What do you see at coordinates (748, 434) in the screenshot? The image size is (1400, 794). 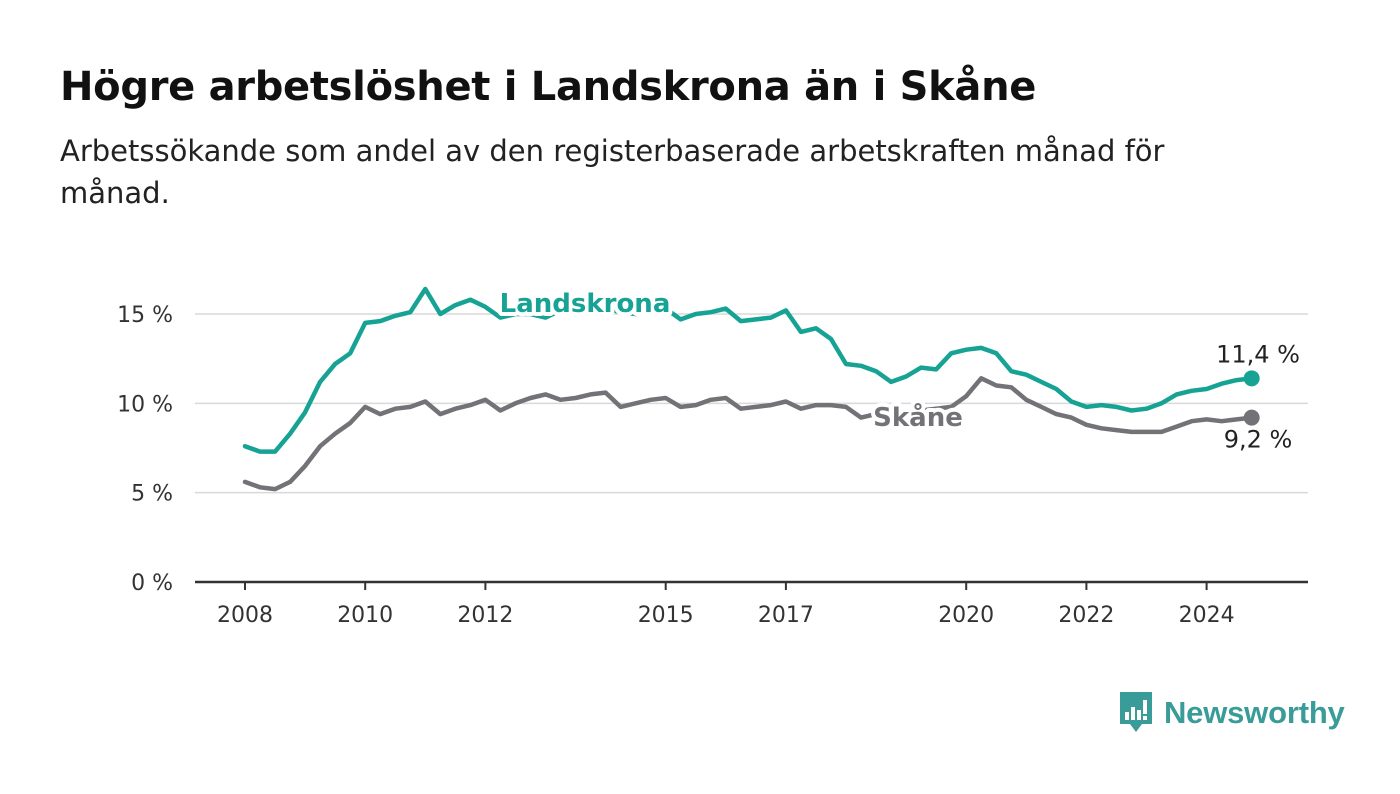 I see `skane-line` at bounding box center [748, 434].